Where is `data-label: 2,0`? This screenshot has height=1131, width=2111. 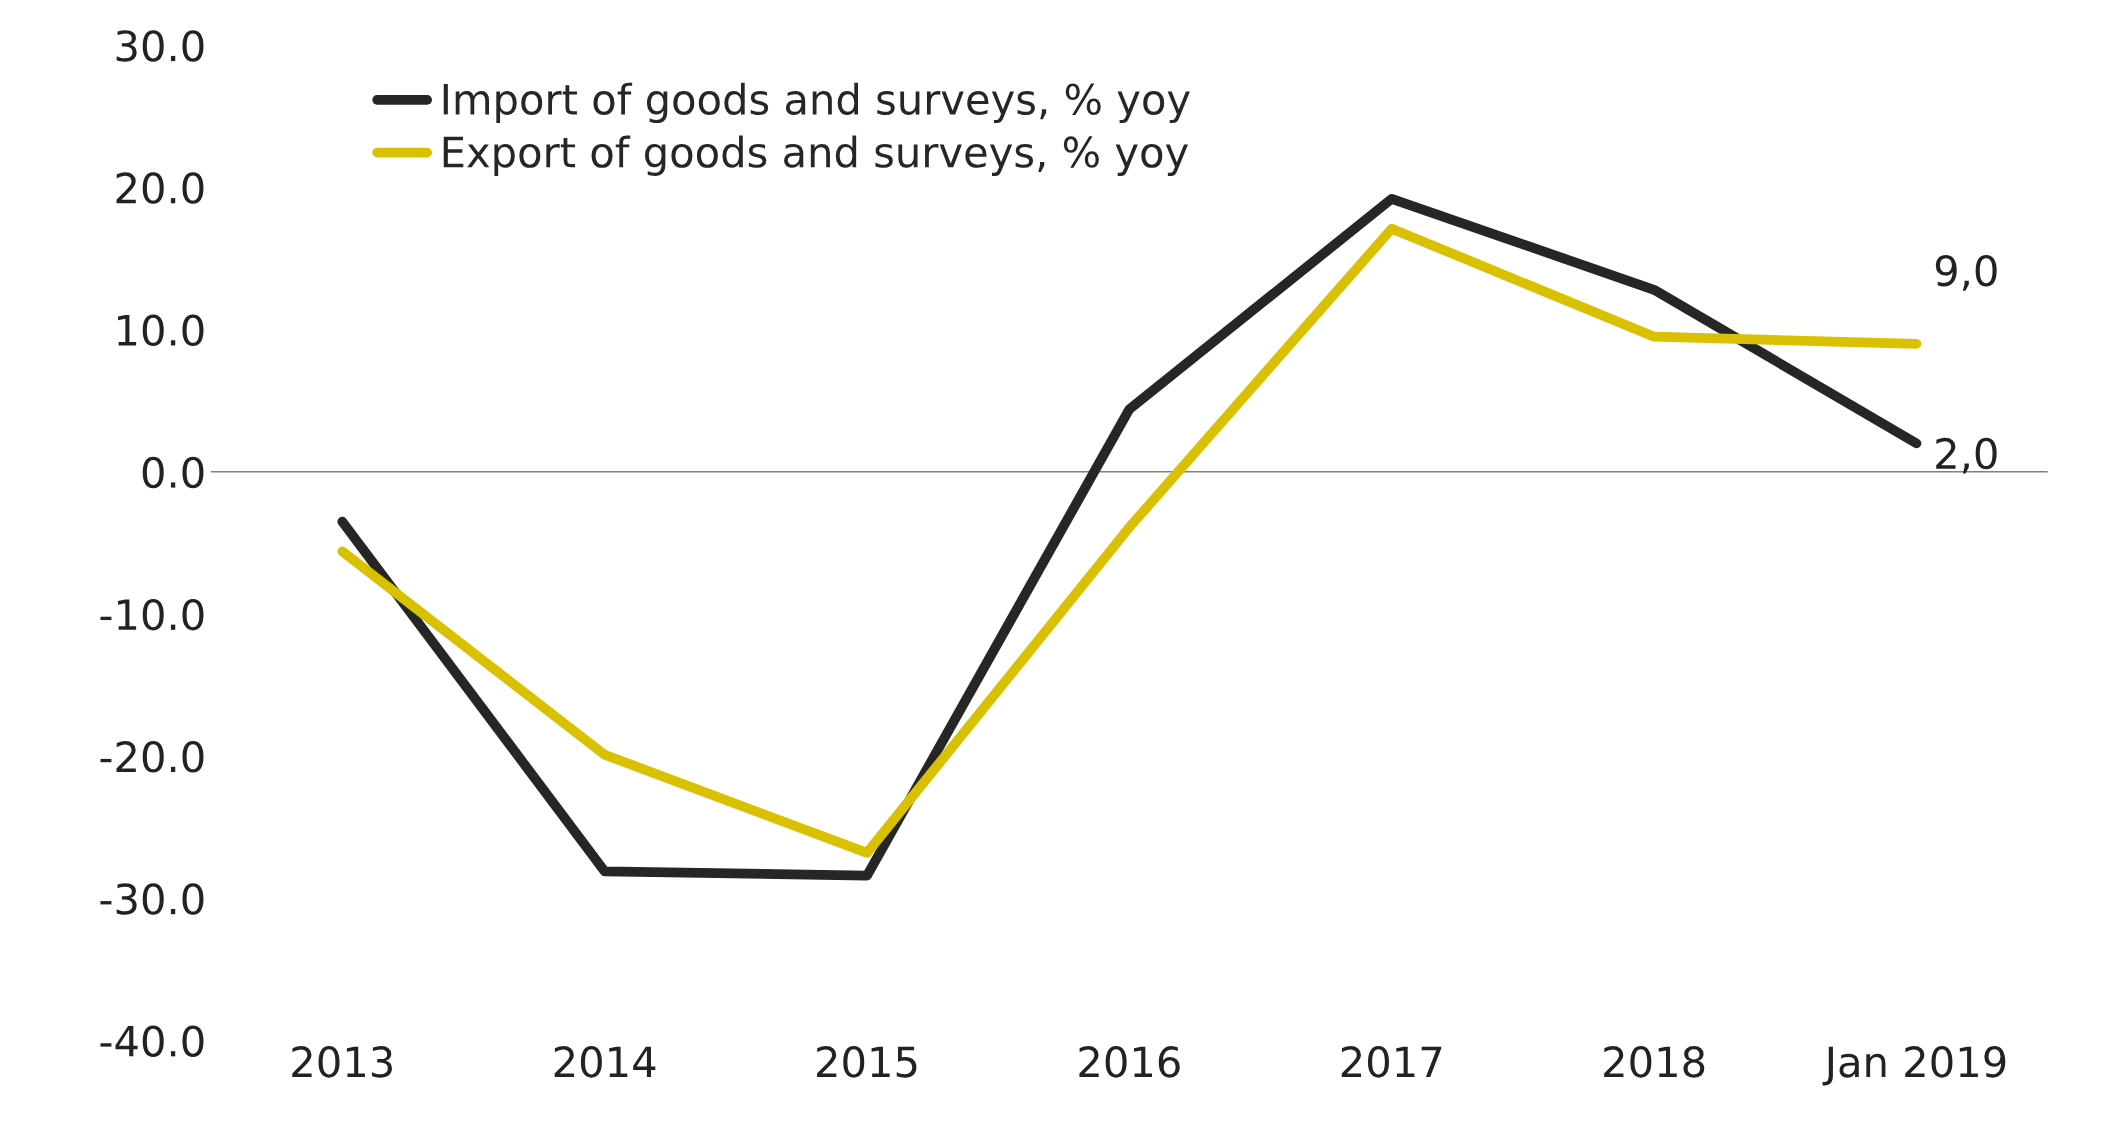
data-label: 2,0 is located at coordinates (1966, 455).